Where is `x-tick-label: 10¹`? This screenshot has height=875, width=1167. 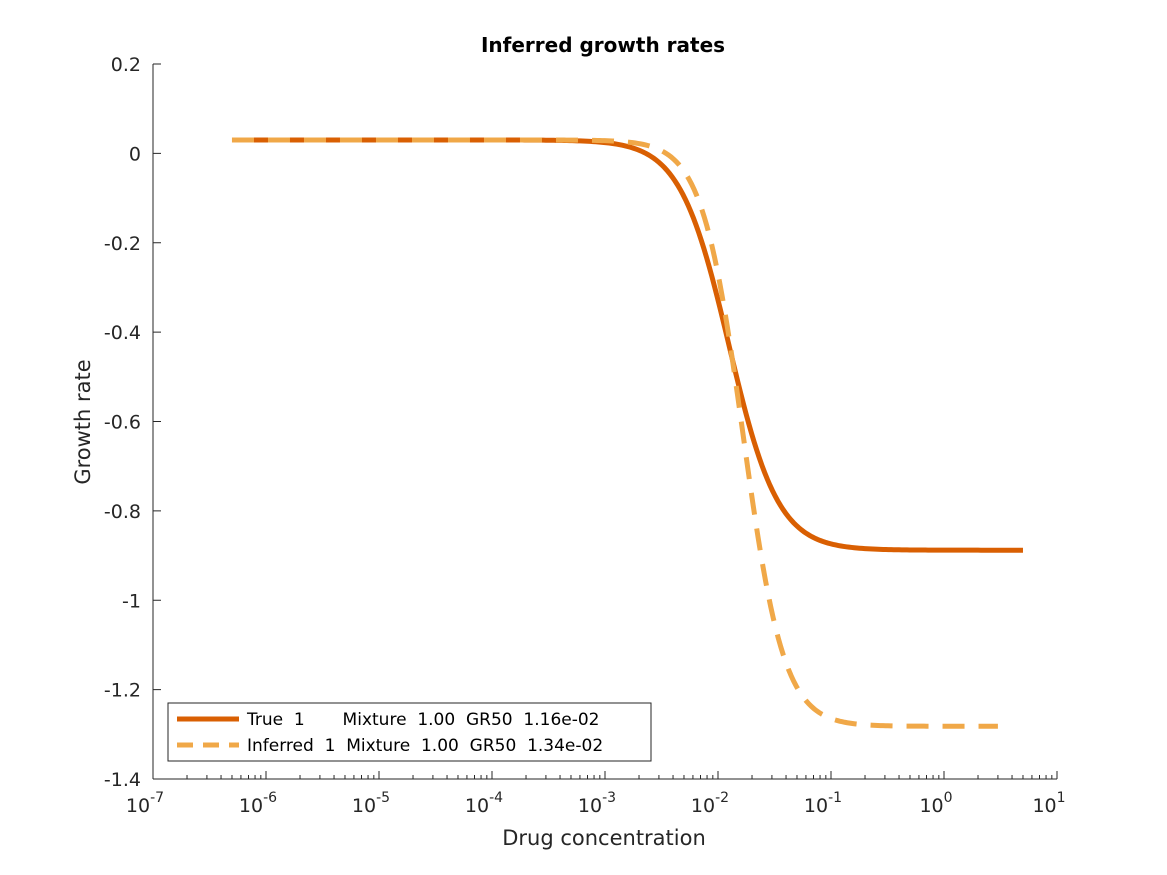
x-tick-label: 10¹ is located at coordinates (1048, 803).